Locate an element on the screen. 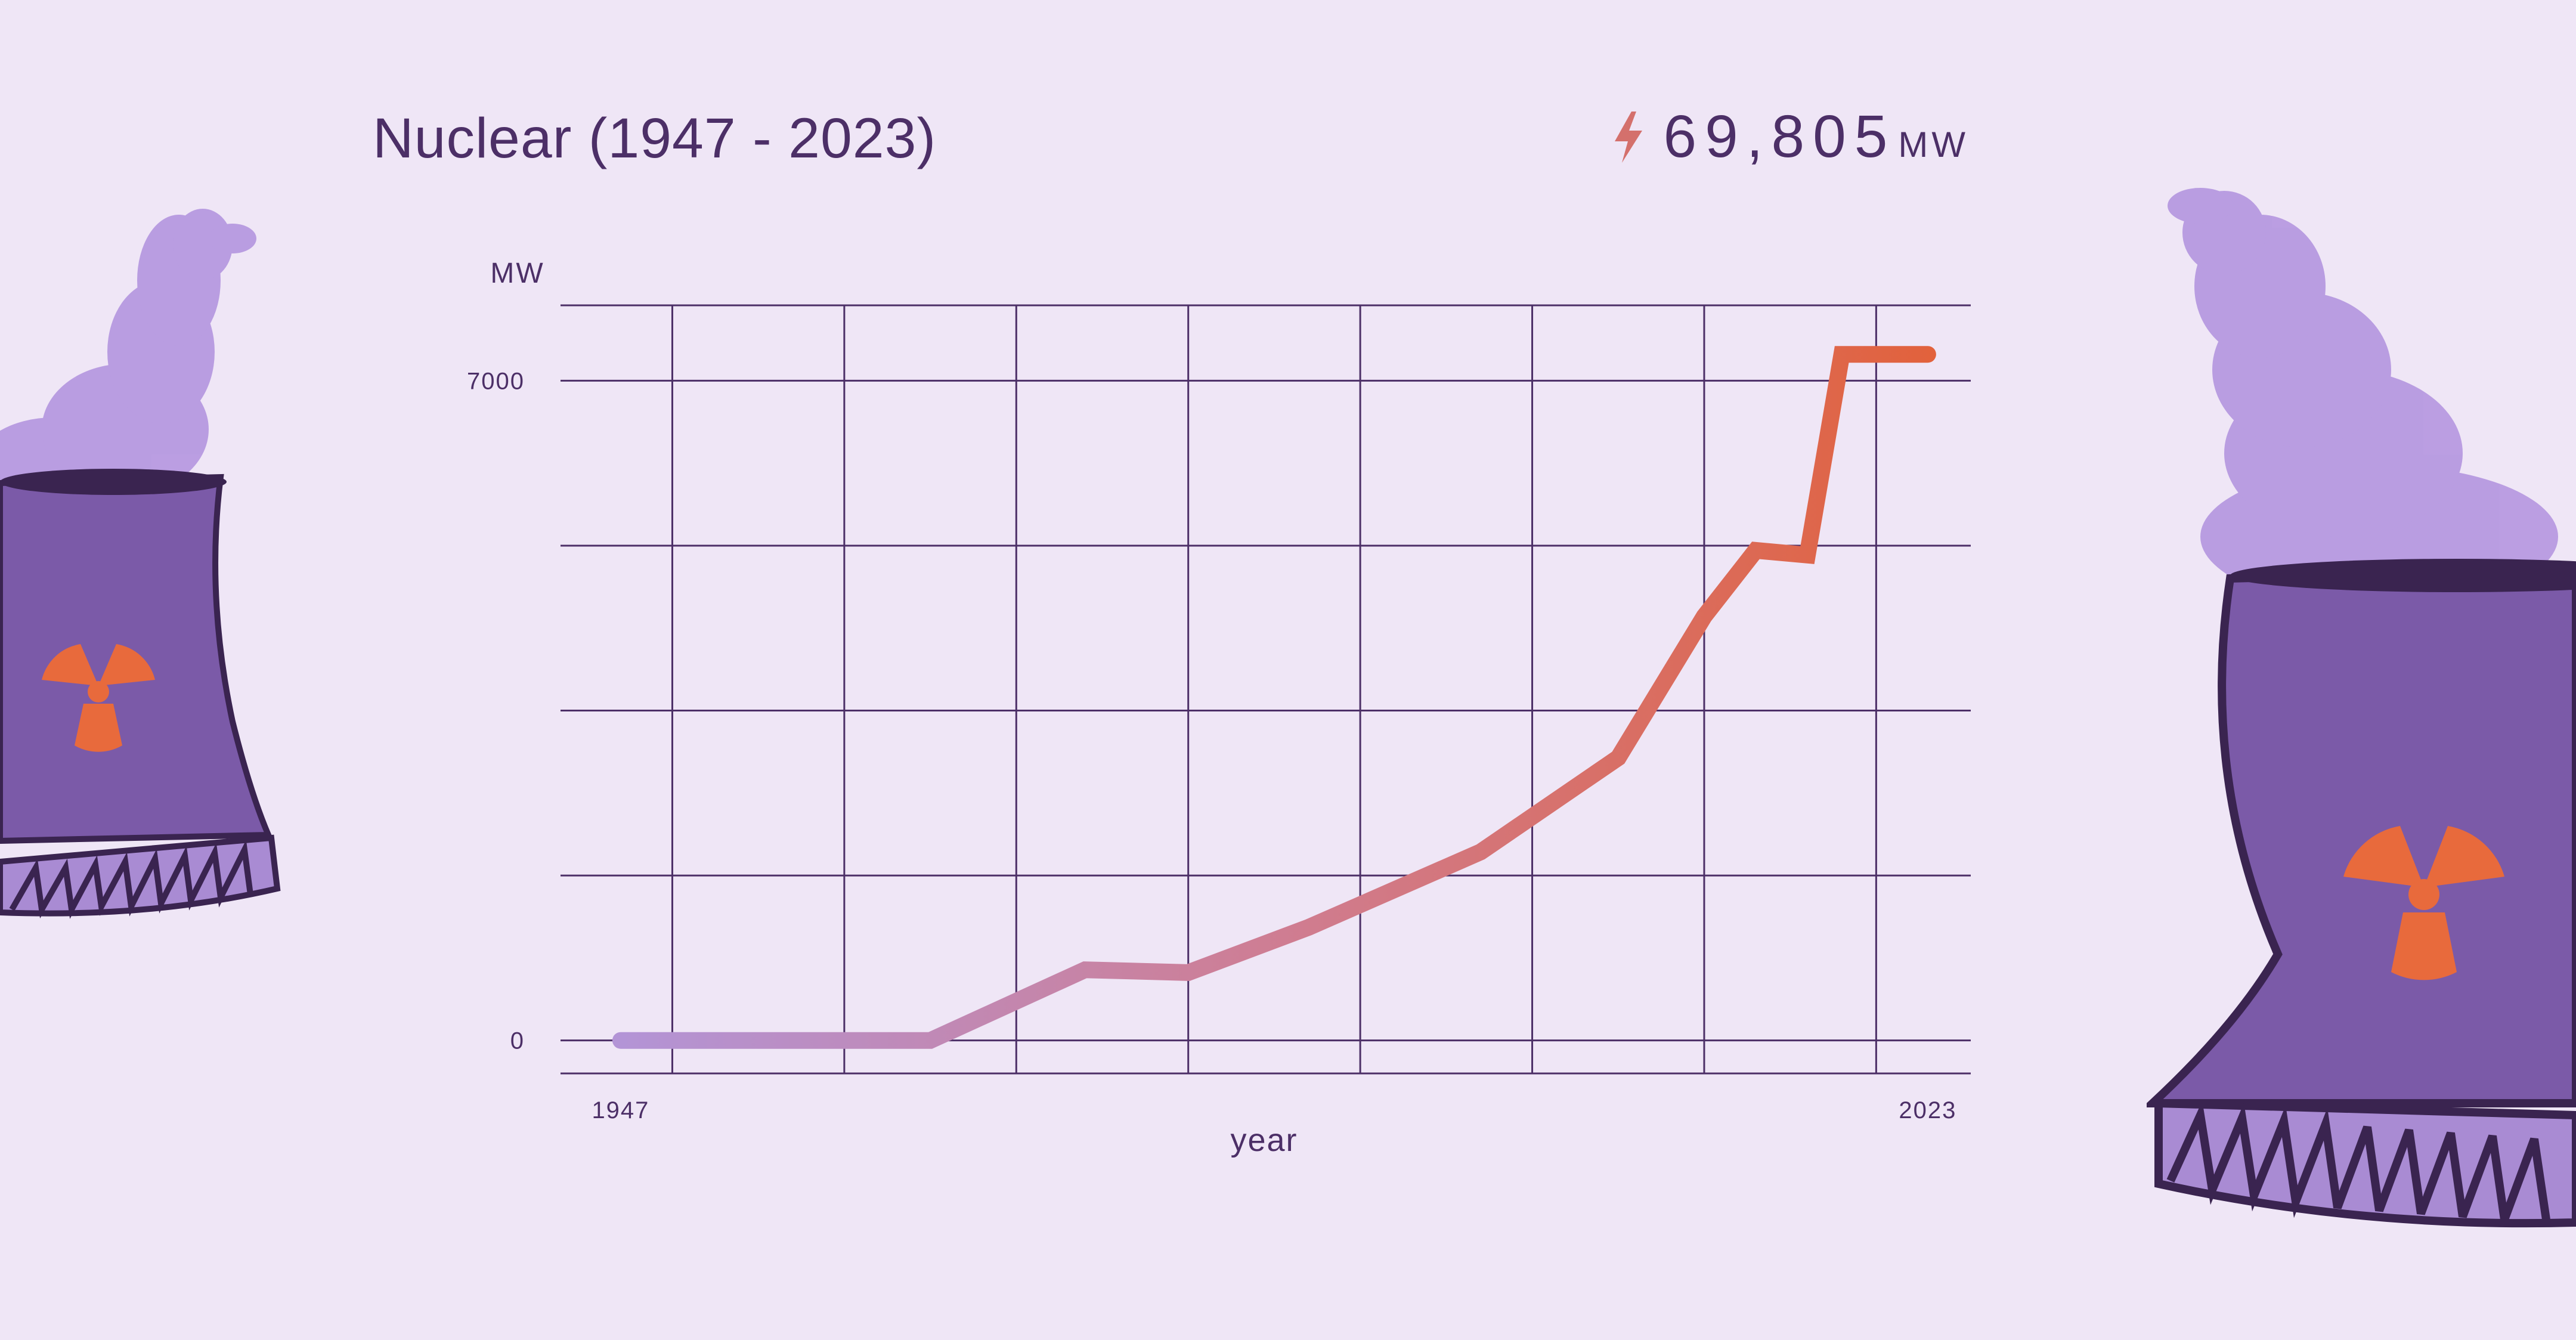 The width and height of the screenshot is (2576, 1340). tower-body is located at coordinates (2362, 836).